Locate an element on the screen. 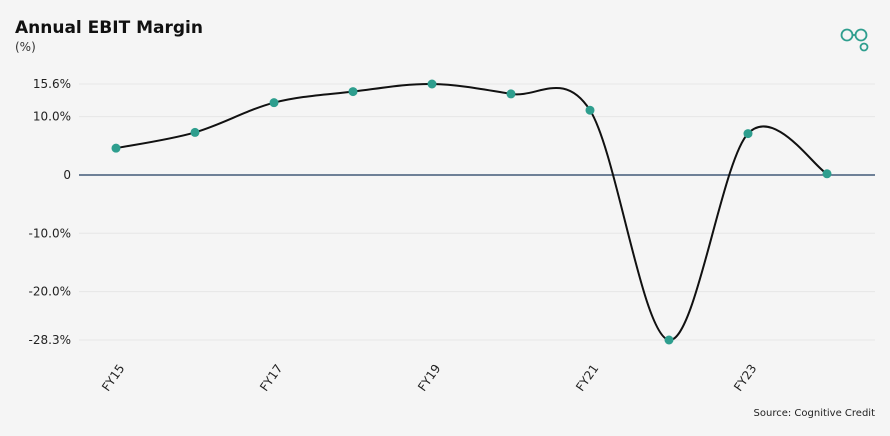 This screenshot has width=890, height=436. x-tick-label: FY17 is located at coordinates (271, 378).